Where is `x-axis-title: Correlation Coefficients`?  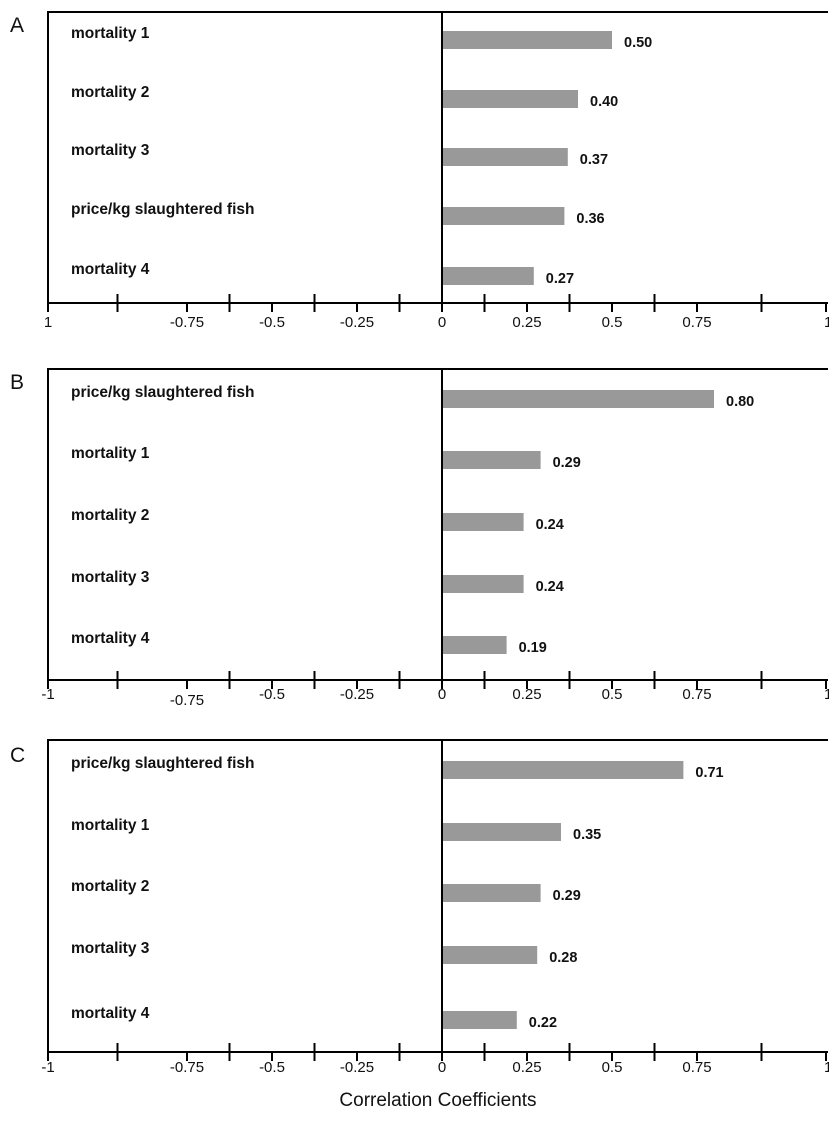
x-axis-title: Correlation Coefficients is located at coordinates (437, 1100).